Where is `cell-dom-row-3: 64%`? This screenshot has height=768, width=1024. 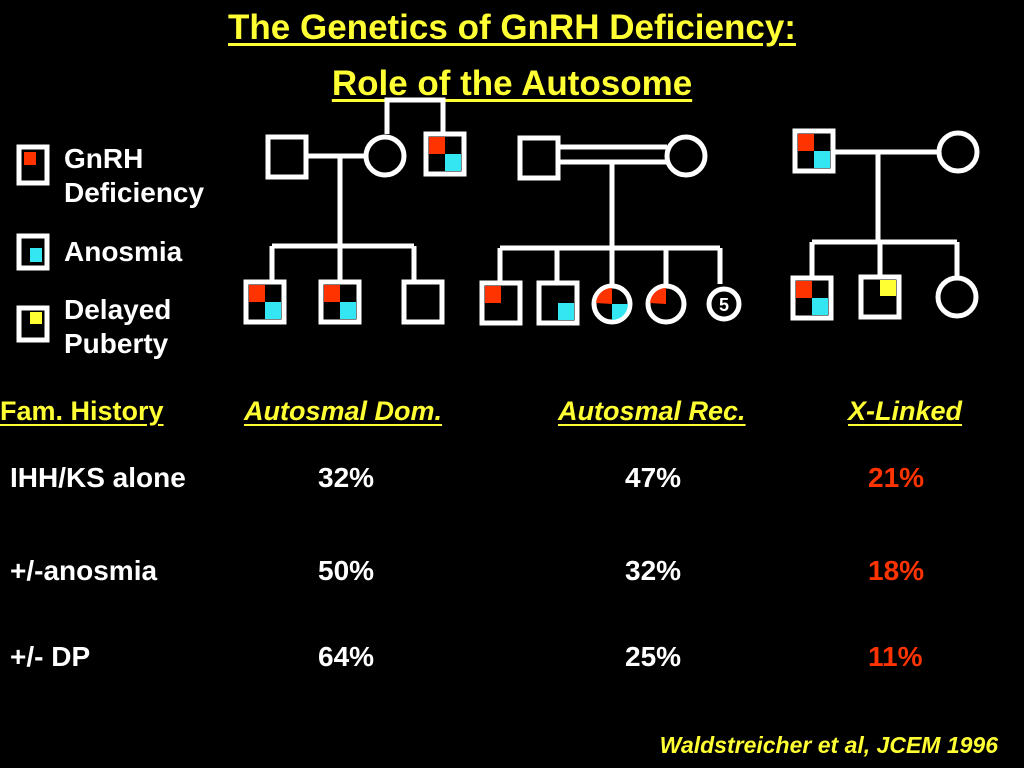 cell-dom-row-3: 64% is located at coordinates (346, 656).